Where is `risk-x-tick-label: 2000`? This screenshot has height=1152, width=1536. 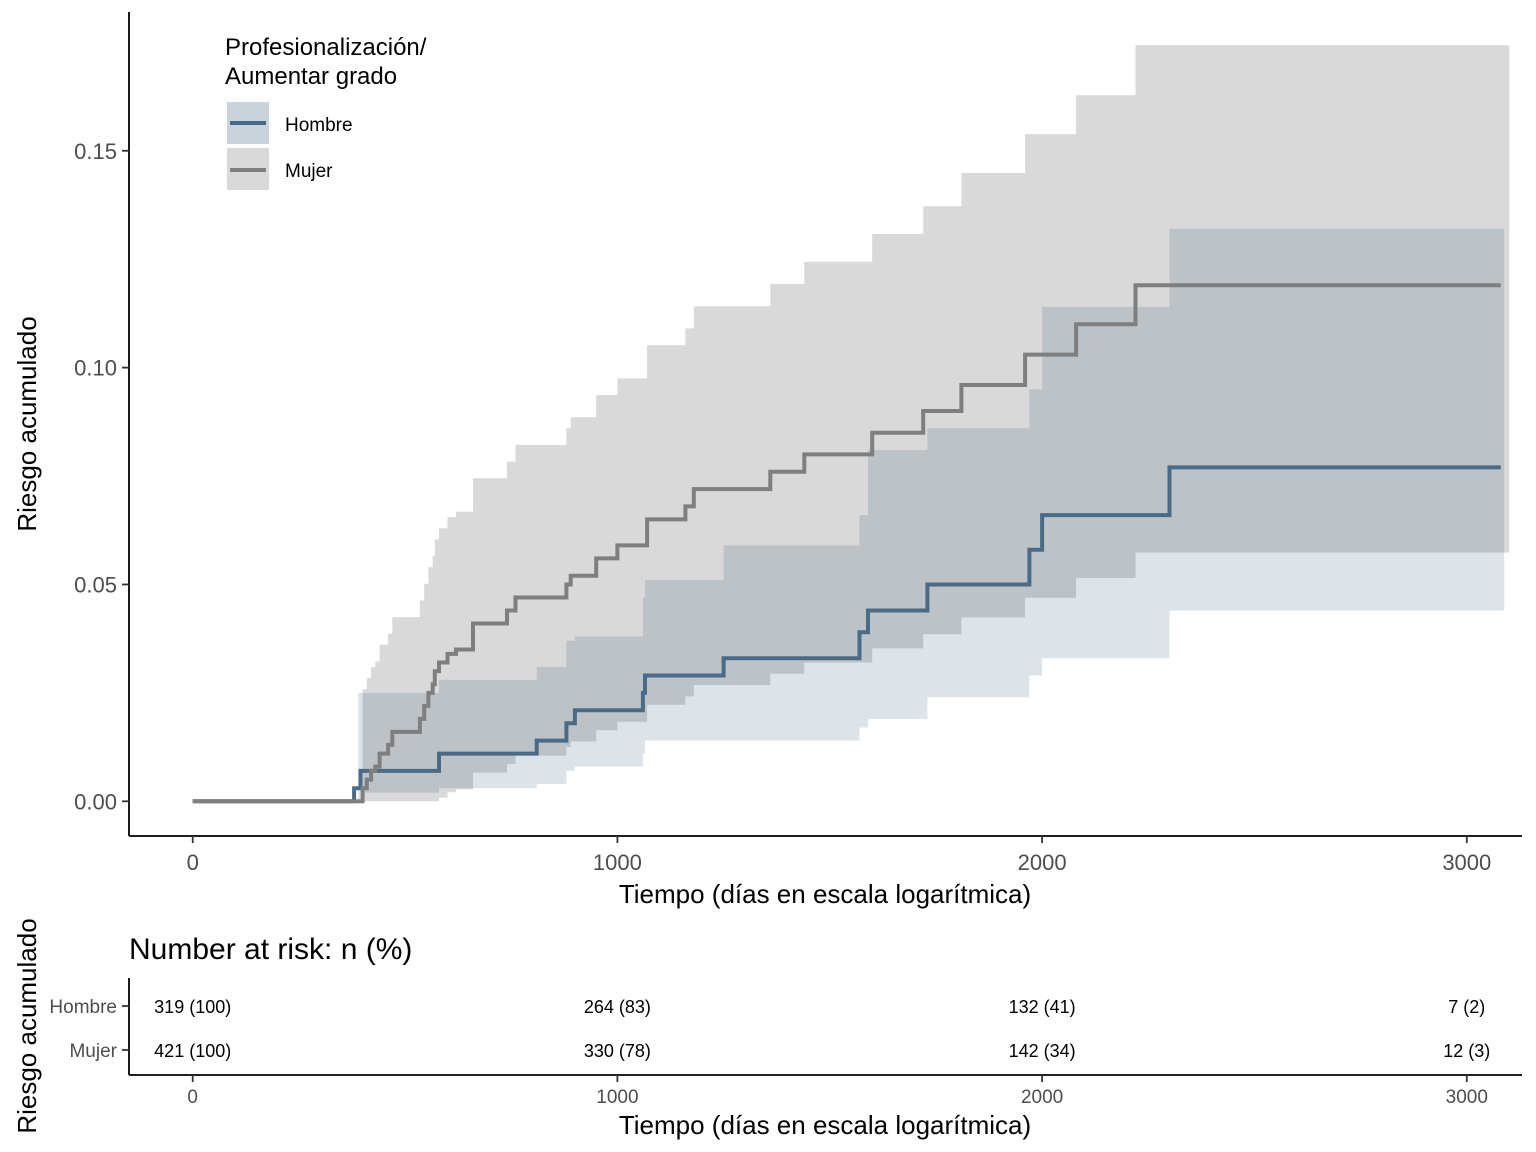
risk-x-tick-label: 2000 is located at coordinates (1042, 1097).